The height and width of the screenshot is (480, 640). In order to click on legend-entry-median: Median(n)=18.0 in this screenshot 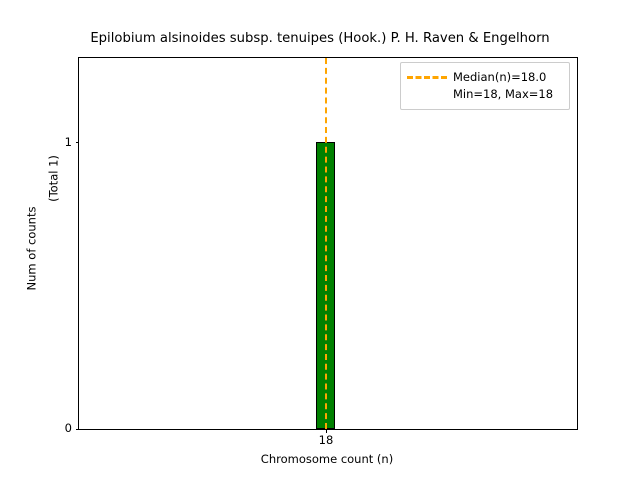, I will do `click(500, 77)`.